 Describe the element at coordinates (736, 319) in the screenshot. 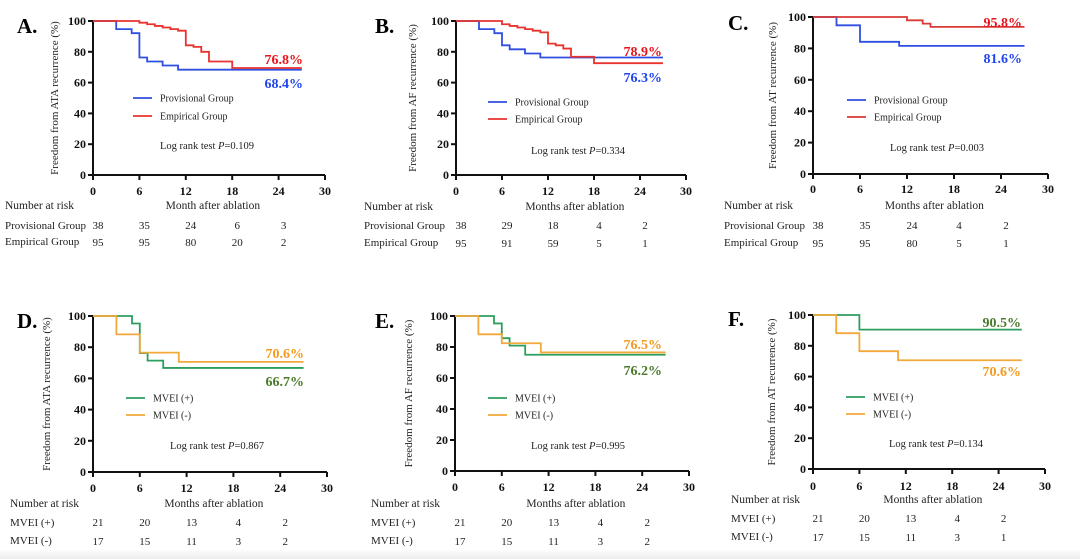

I see `panel-letter: F.` at that location.